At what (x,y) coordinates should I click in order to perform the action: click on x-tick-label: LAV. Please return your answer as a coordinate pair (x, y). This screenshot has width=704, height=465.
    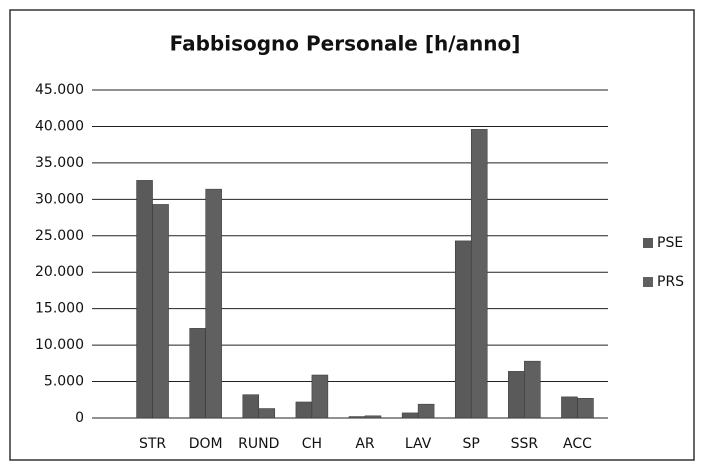
    Looking at the image, I should click on (418, 444).